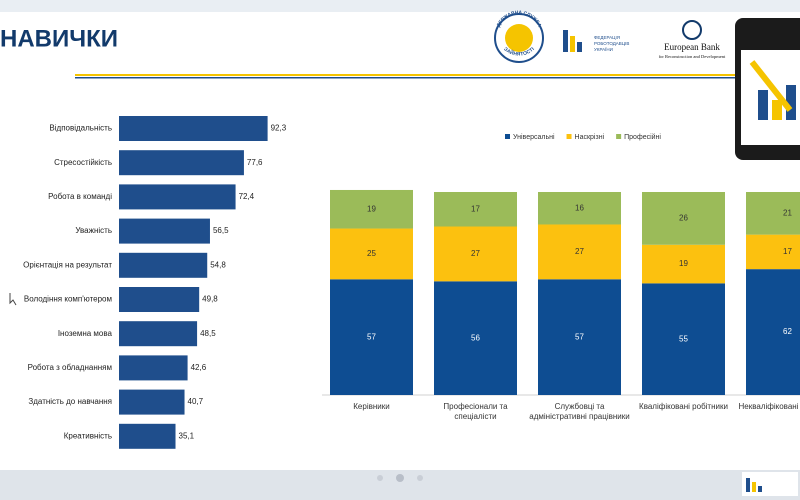  I want to click on legend-label: Універсальні, so click(534, 137).